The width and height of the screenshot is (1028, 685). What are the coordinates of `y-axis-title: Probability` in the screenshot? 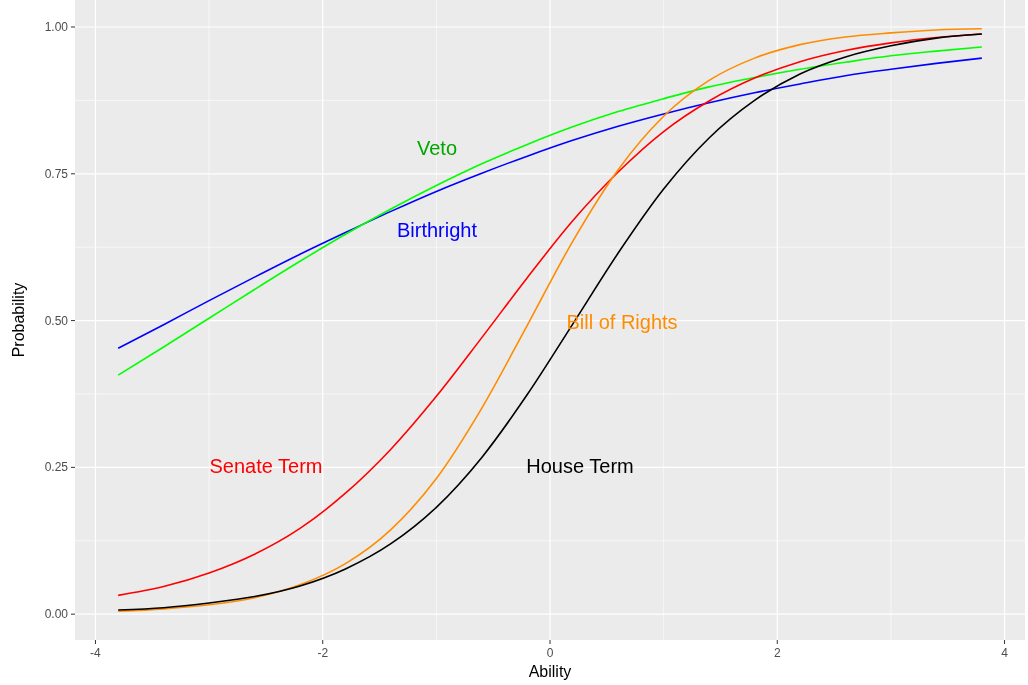 It's located at (18, 320).